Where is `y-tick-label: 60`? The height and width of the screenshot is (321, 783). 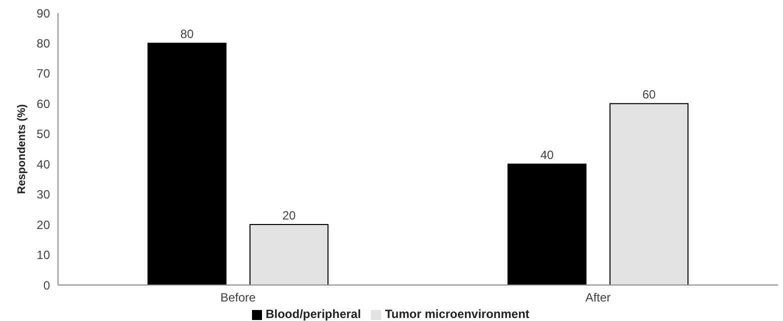 y-tick-label: 60 is located at coordinates (43, 103).